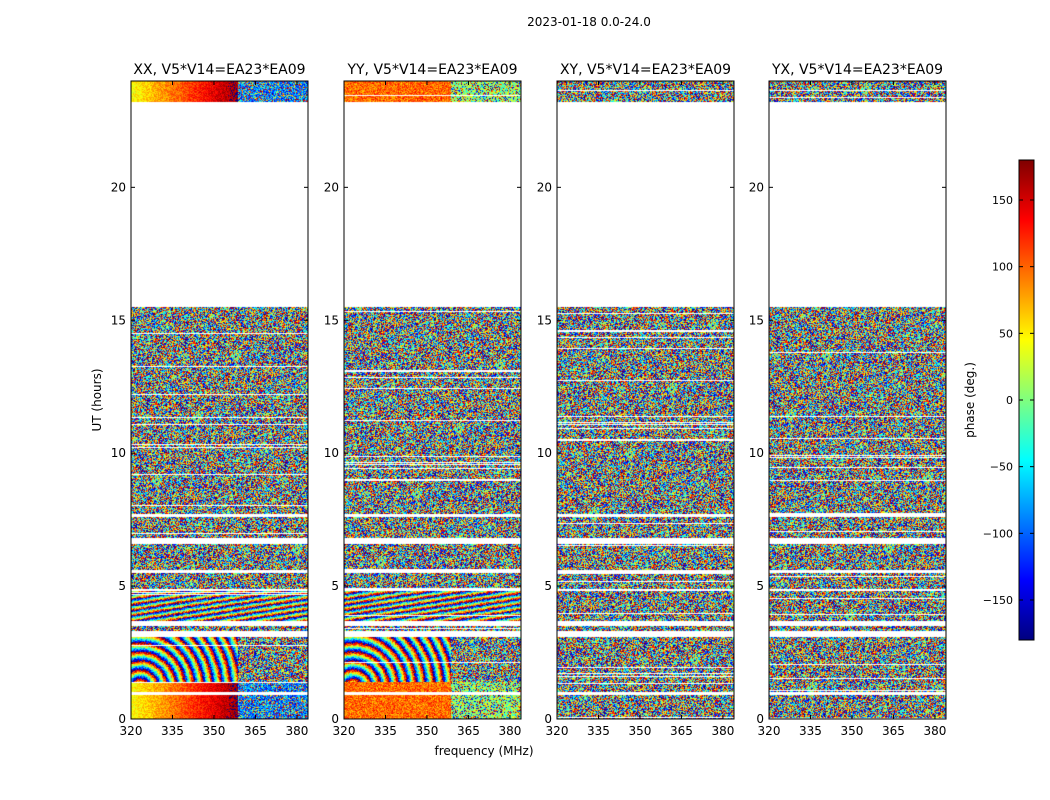  Describe the element at coordinates (645, 70) in the screenshot. I see `panel-title: XY, V5*V14=EA23*EA09` at that location.